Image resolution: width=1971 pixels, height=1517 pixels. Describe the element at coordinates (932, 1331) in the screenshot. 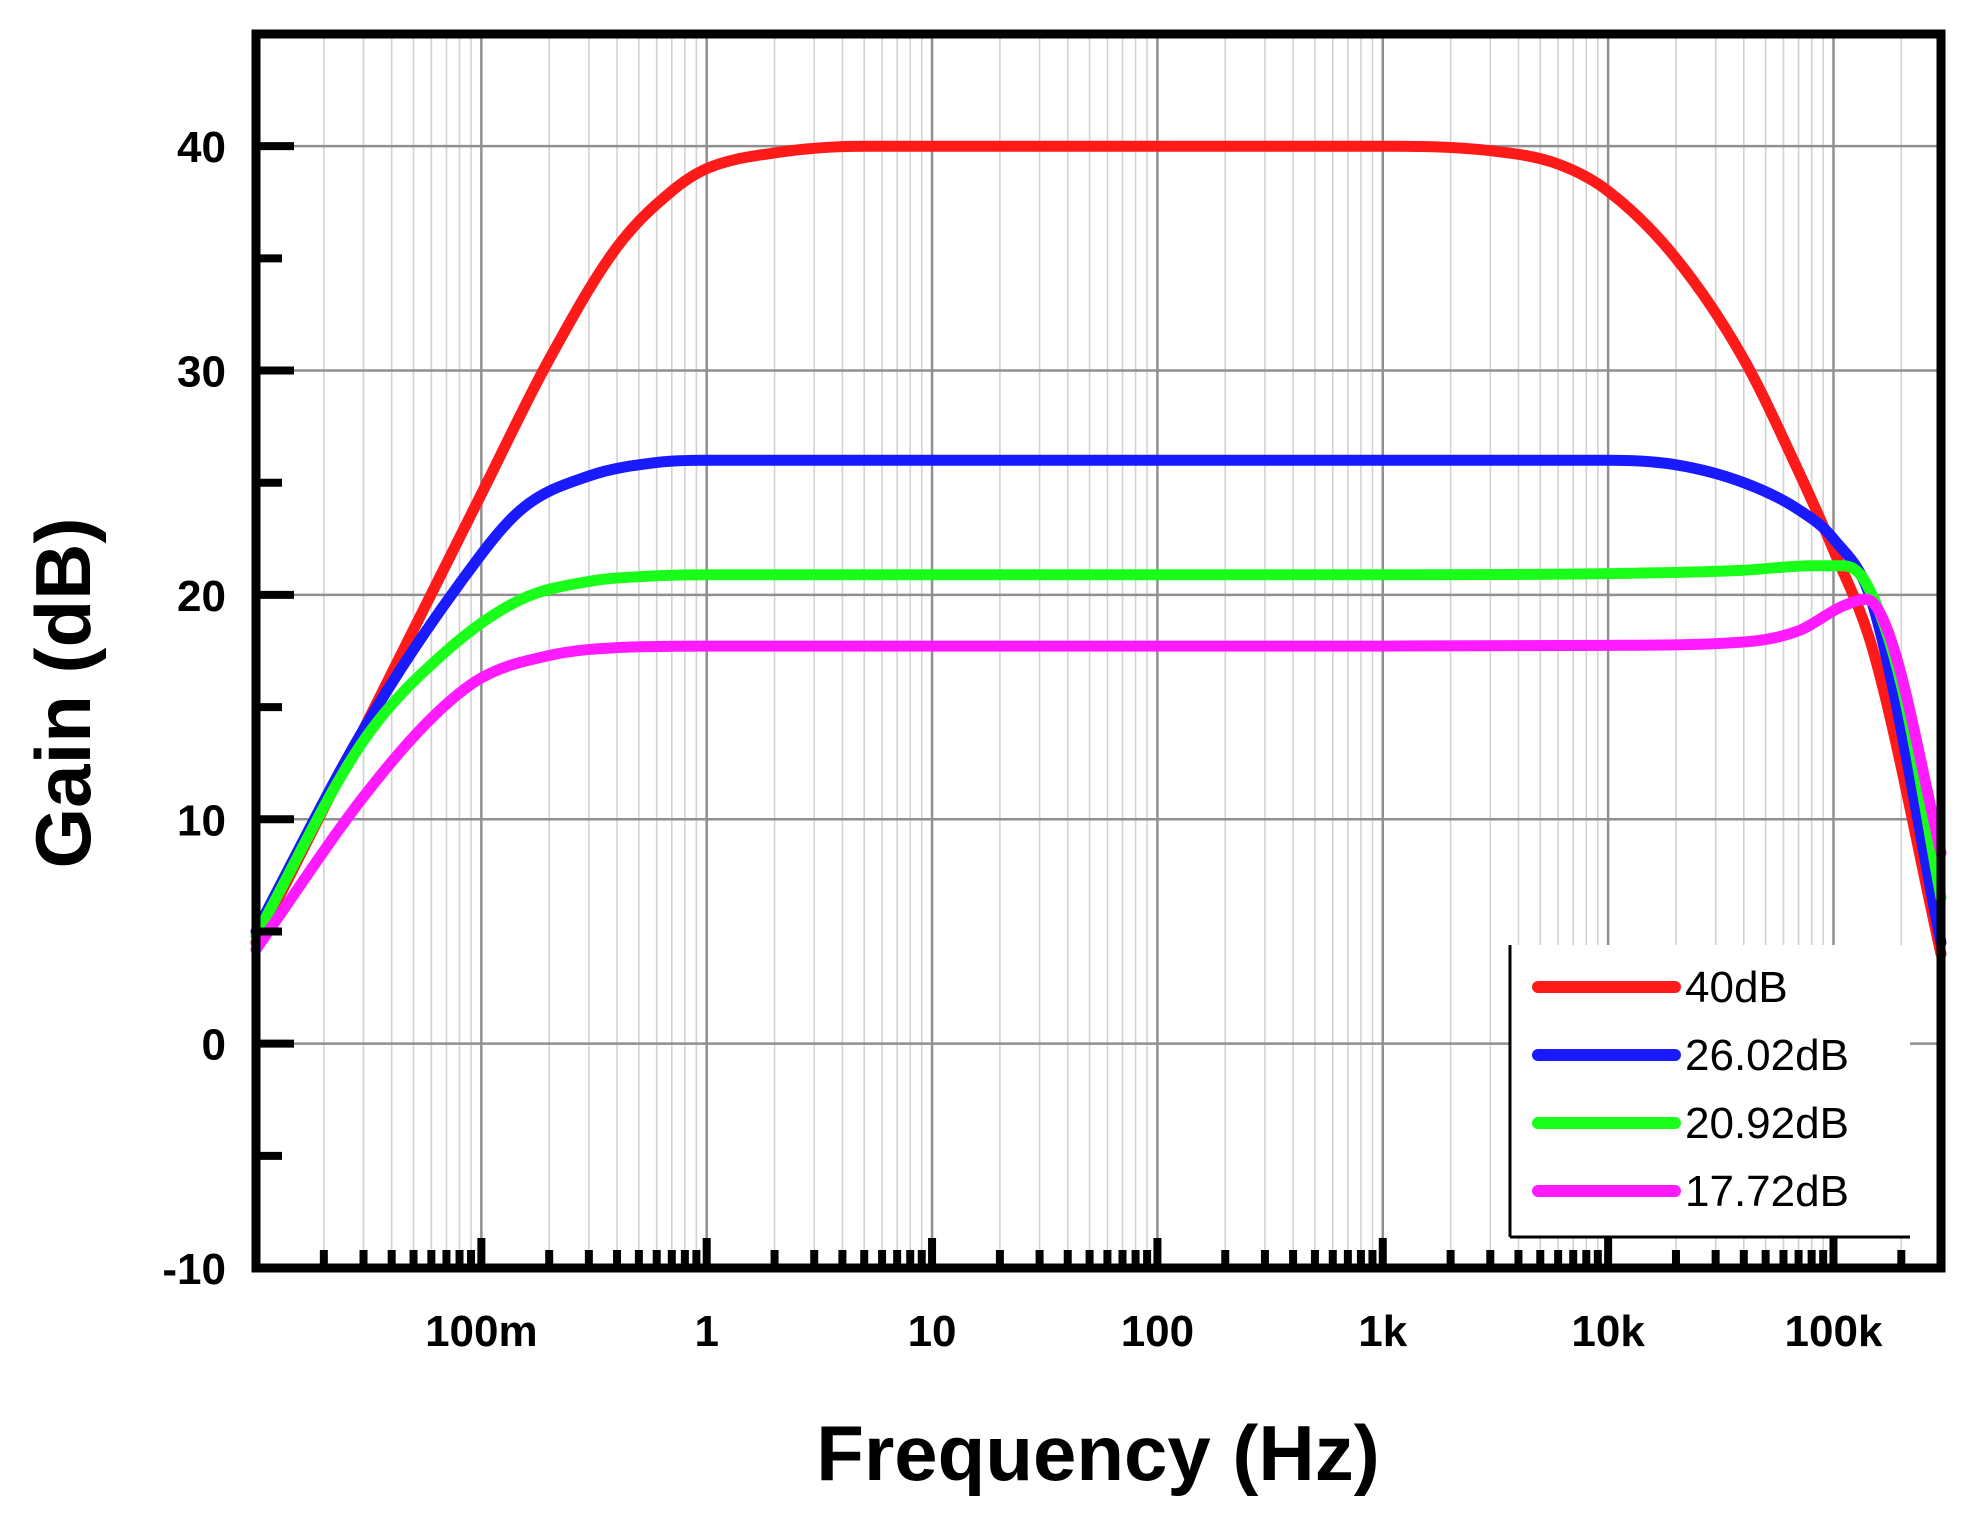

I see `x-tick-label: 10` at that location.